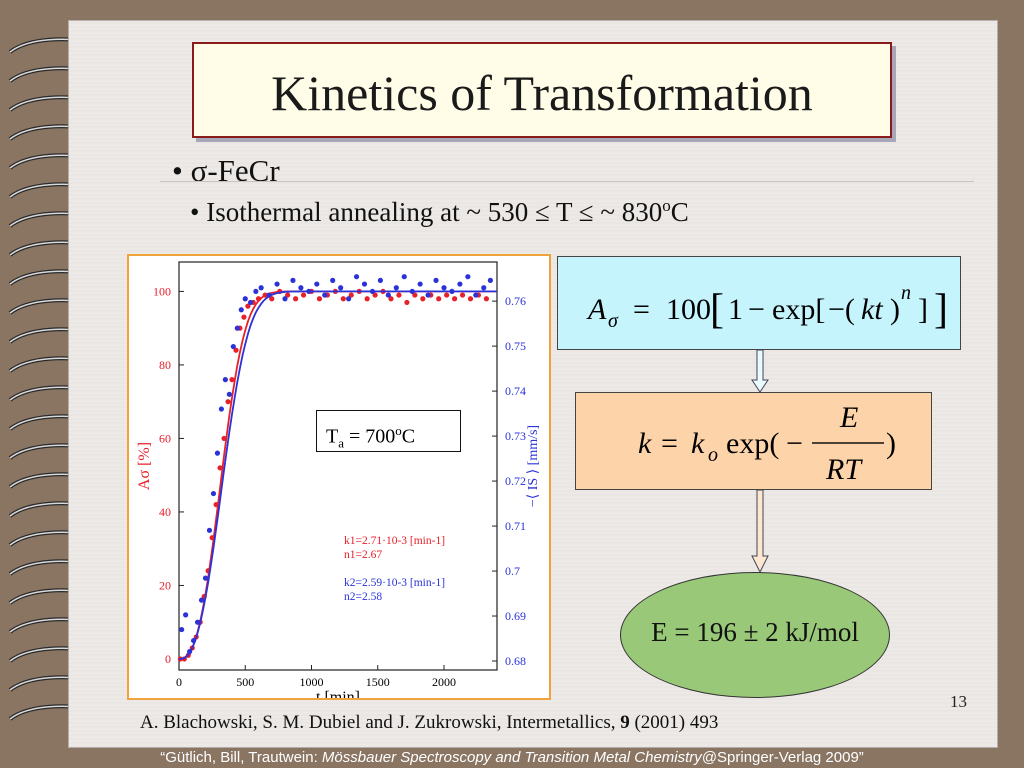 The height and width of the screenshot is (768, 1024). I want to click on y2-tick-label: 0.76, so click(515, 301).